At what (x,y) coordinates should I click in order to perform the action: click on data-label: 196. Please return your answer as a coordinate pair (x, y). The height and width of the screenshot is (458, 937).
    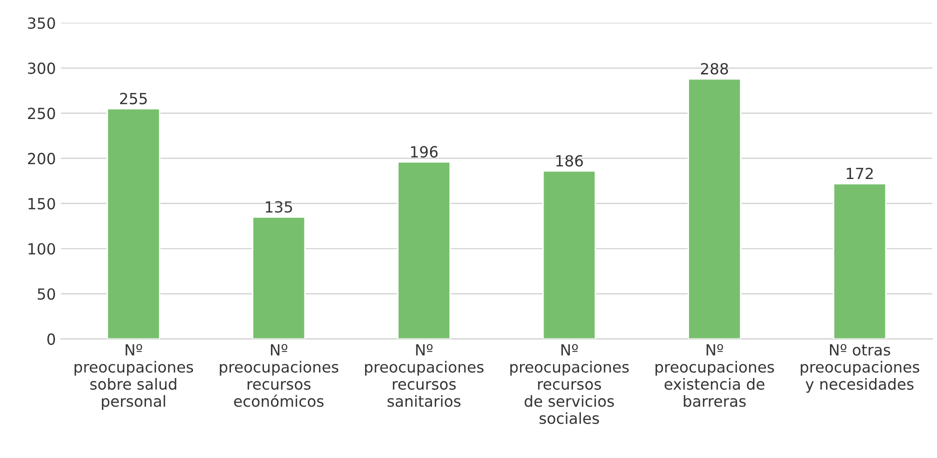
    Looking at the image, I should click on (424, 152).